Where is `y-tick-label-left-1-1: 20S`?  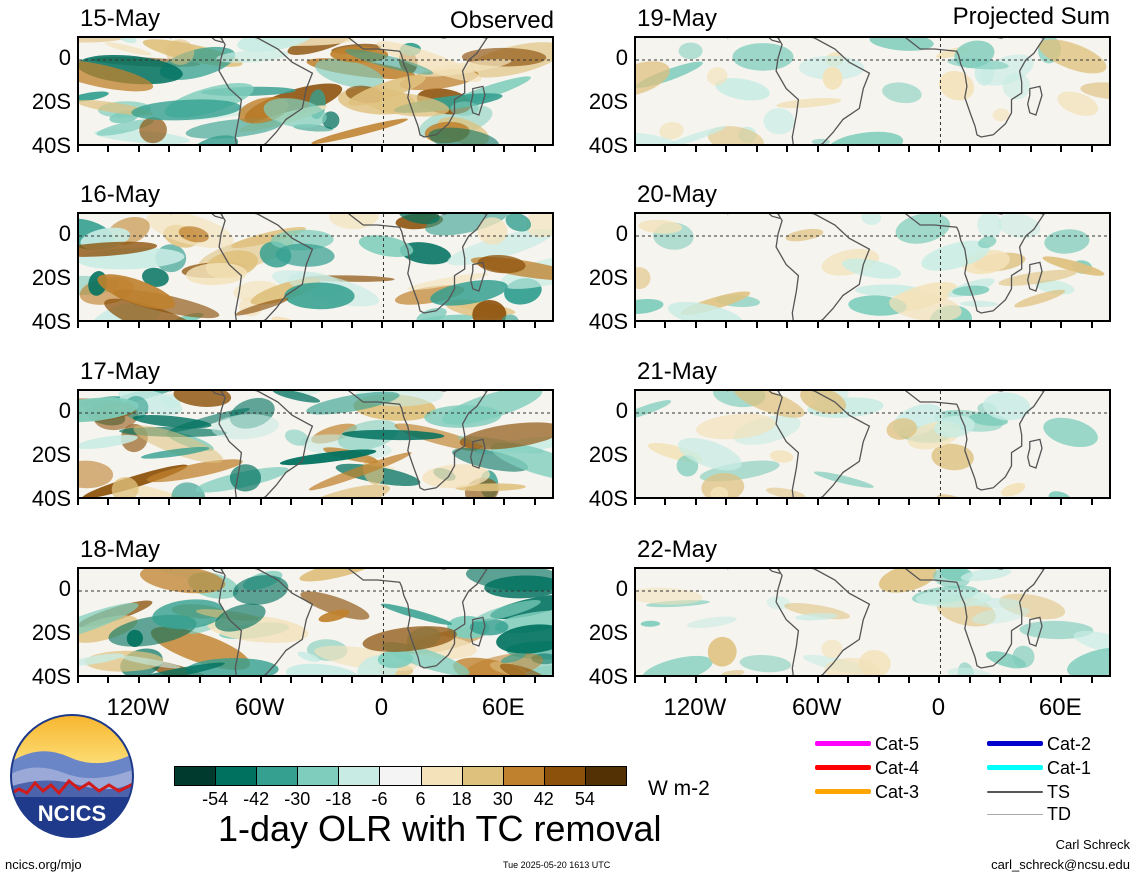
y-tick-label-left-1-1: 20S is located at coordinates (51, 277).